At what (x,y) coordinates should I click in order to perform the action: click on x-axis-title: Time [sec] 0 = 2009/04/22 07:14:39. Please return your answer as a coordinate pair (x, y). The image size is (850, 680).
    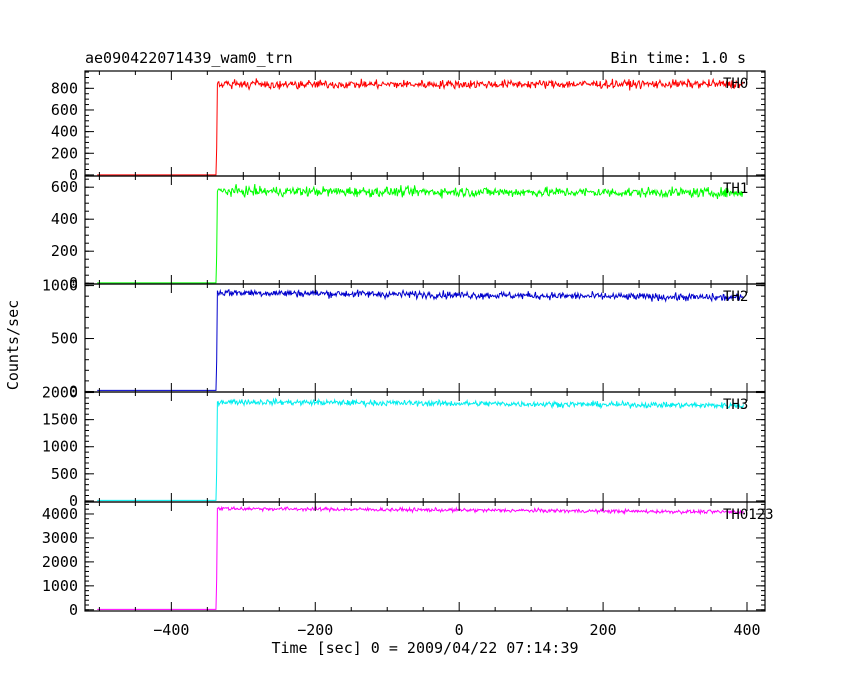
    Looking at the image, I should click on (424, 648).